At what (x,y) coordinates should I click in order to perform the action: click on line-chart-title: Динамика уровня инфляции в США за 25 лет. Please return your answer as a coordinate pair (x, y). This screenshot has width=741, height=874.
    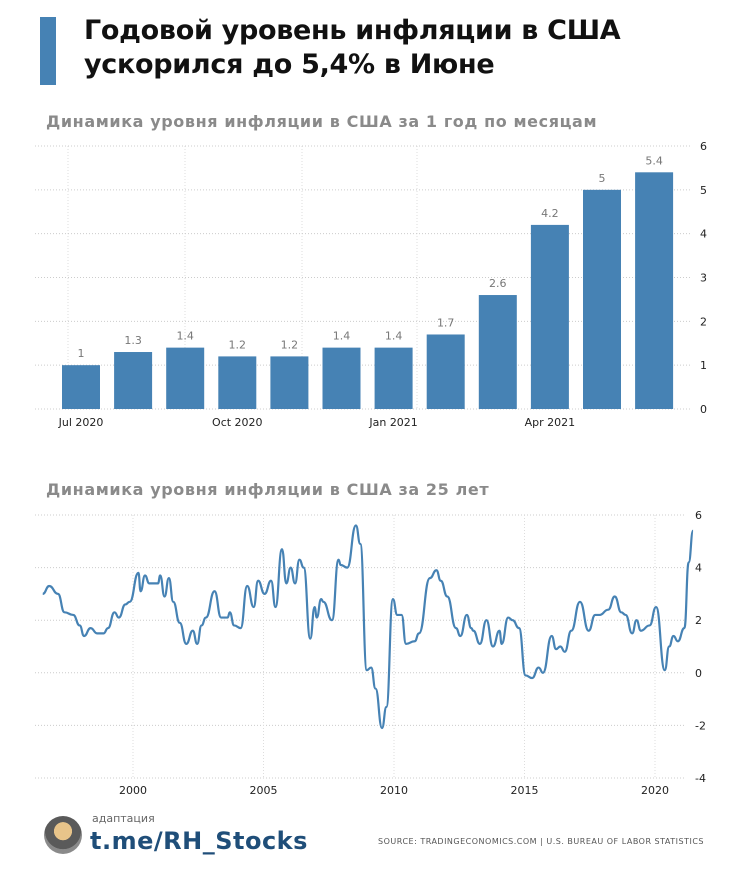
    Looking at the image, I should click on (268, 489).